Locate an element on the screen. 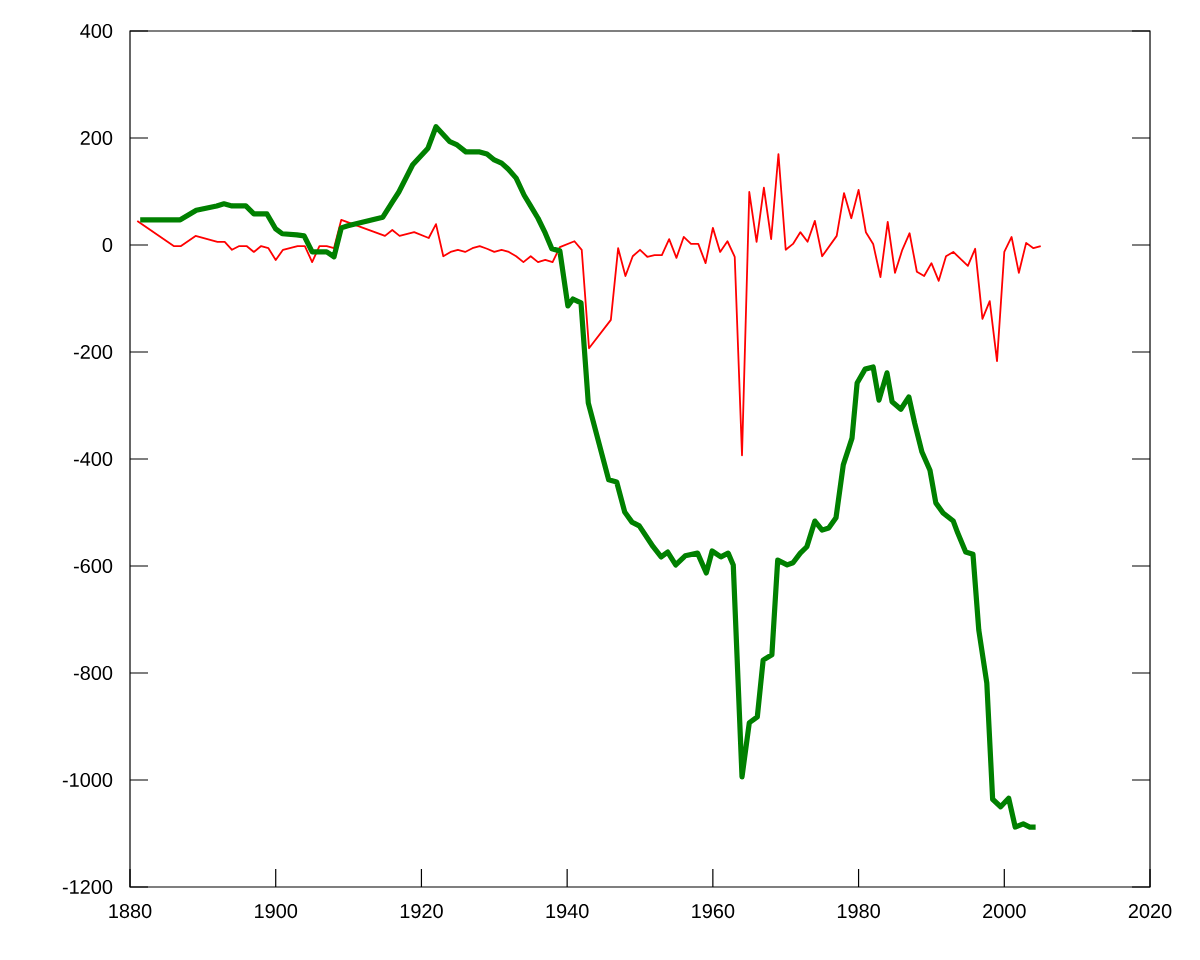  x-tick-label: 1940 is located at coordinates (567, 911).